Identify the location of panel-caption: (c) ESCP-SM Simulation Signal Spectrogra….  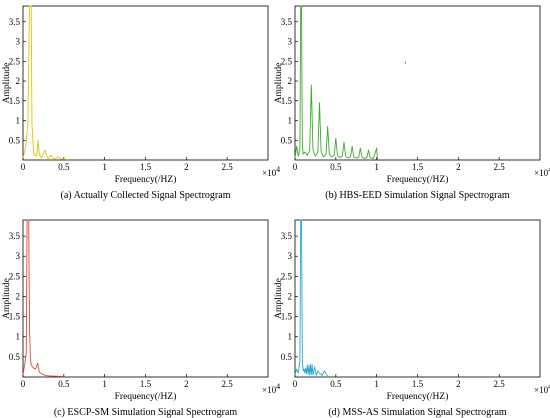
(146, 412).